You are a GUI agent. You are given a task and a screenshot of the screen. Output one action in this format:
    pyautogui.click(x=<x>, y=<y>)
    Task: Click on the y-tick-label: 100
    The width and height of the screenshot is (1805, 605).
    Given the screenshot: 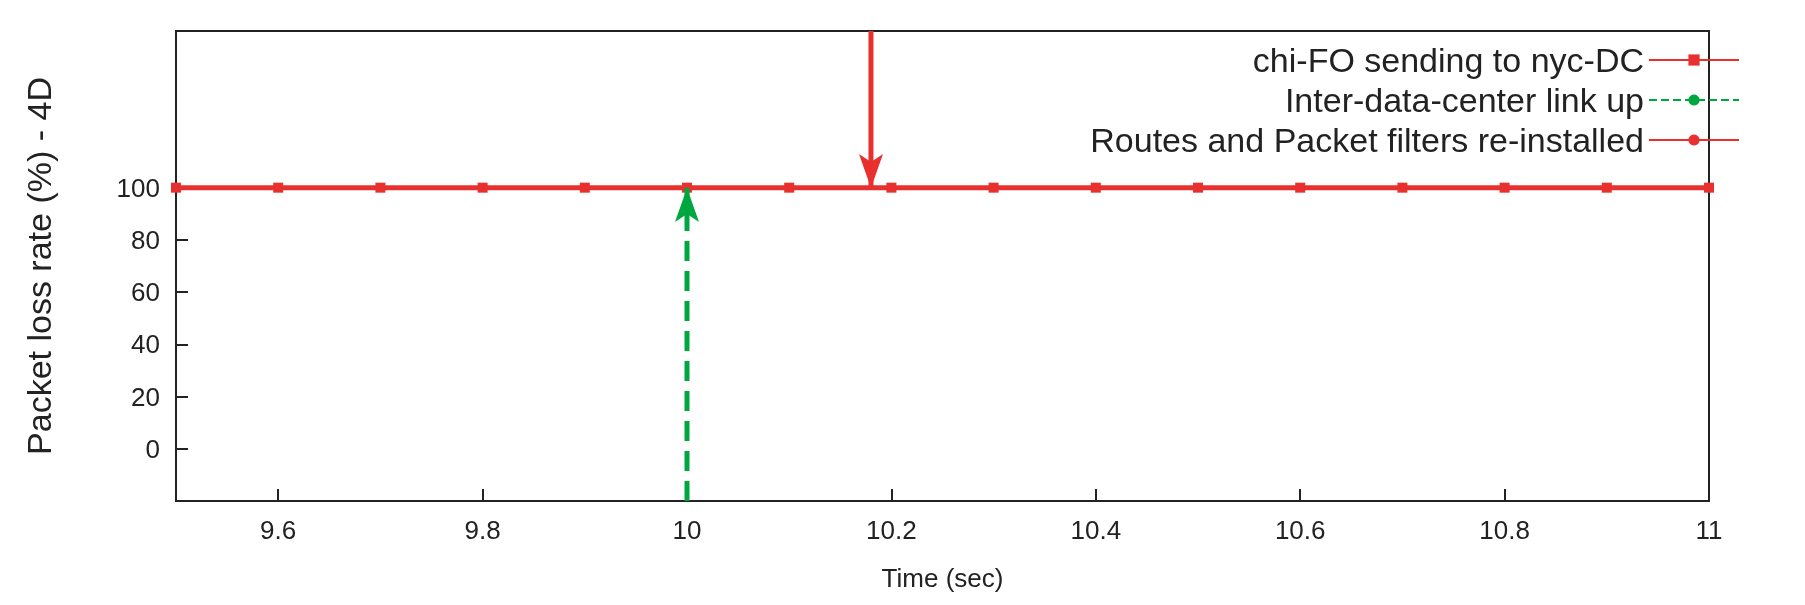 What is the action you would take?
    pyautogui.click(x=138, y=187)
    